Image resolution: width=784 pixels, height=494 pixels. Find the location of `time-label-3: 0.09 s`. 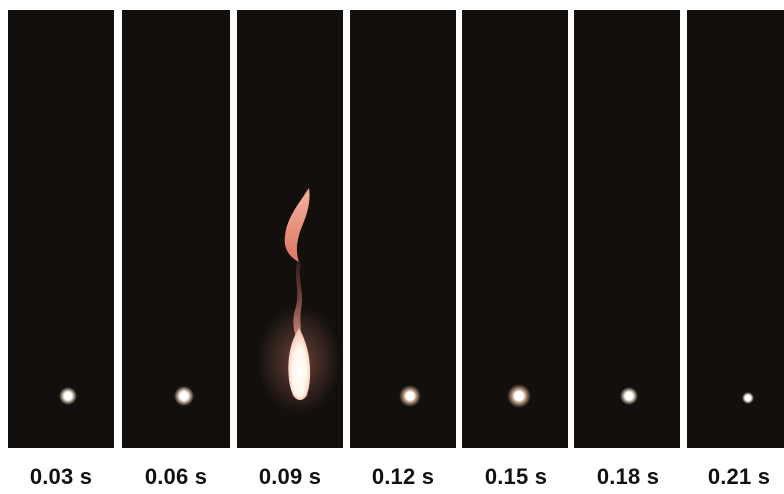

time-label-3: 0.09 s is located at coordinates (290, 476).